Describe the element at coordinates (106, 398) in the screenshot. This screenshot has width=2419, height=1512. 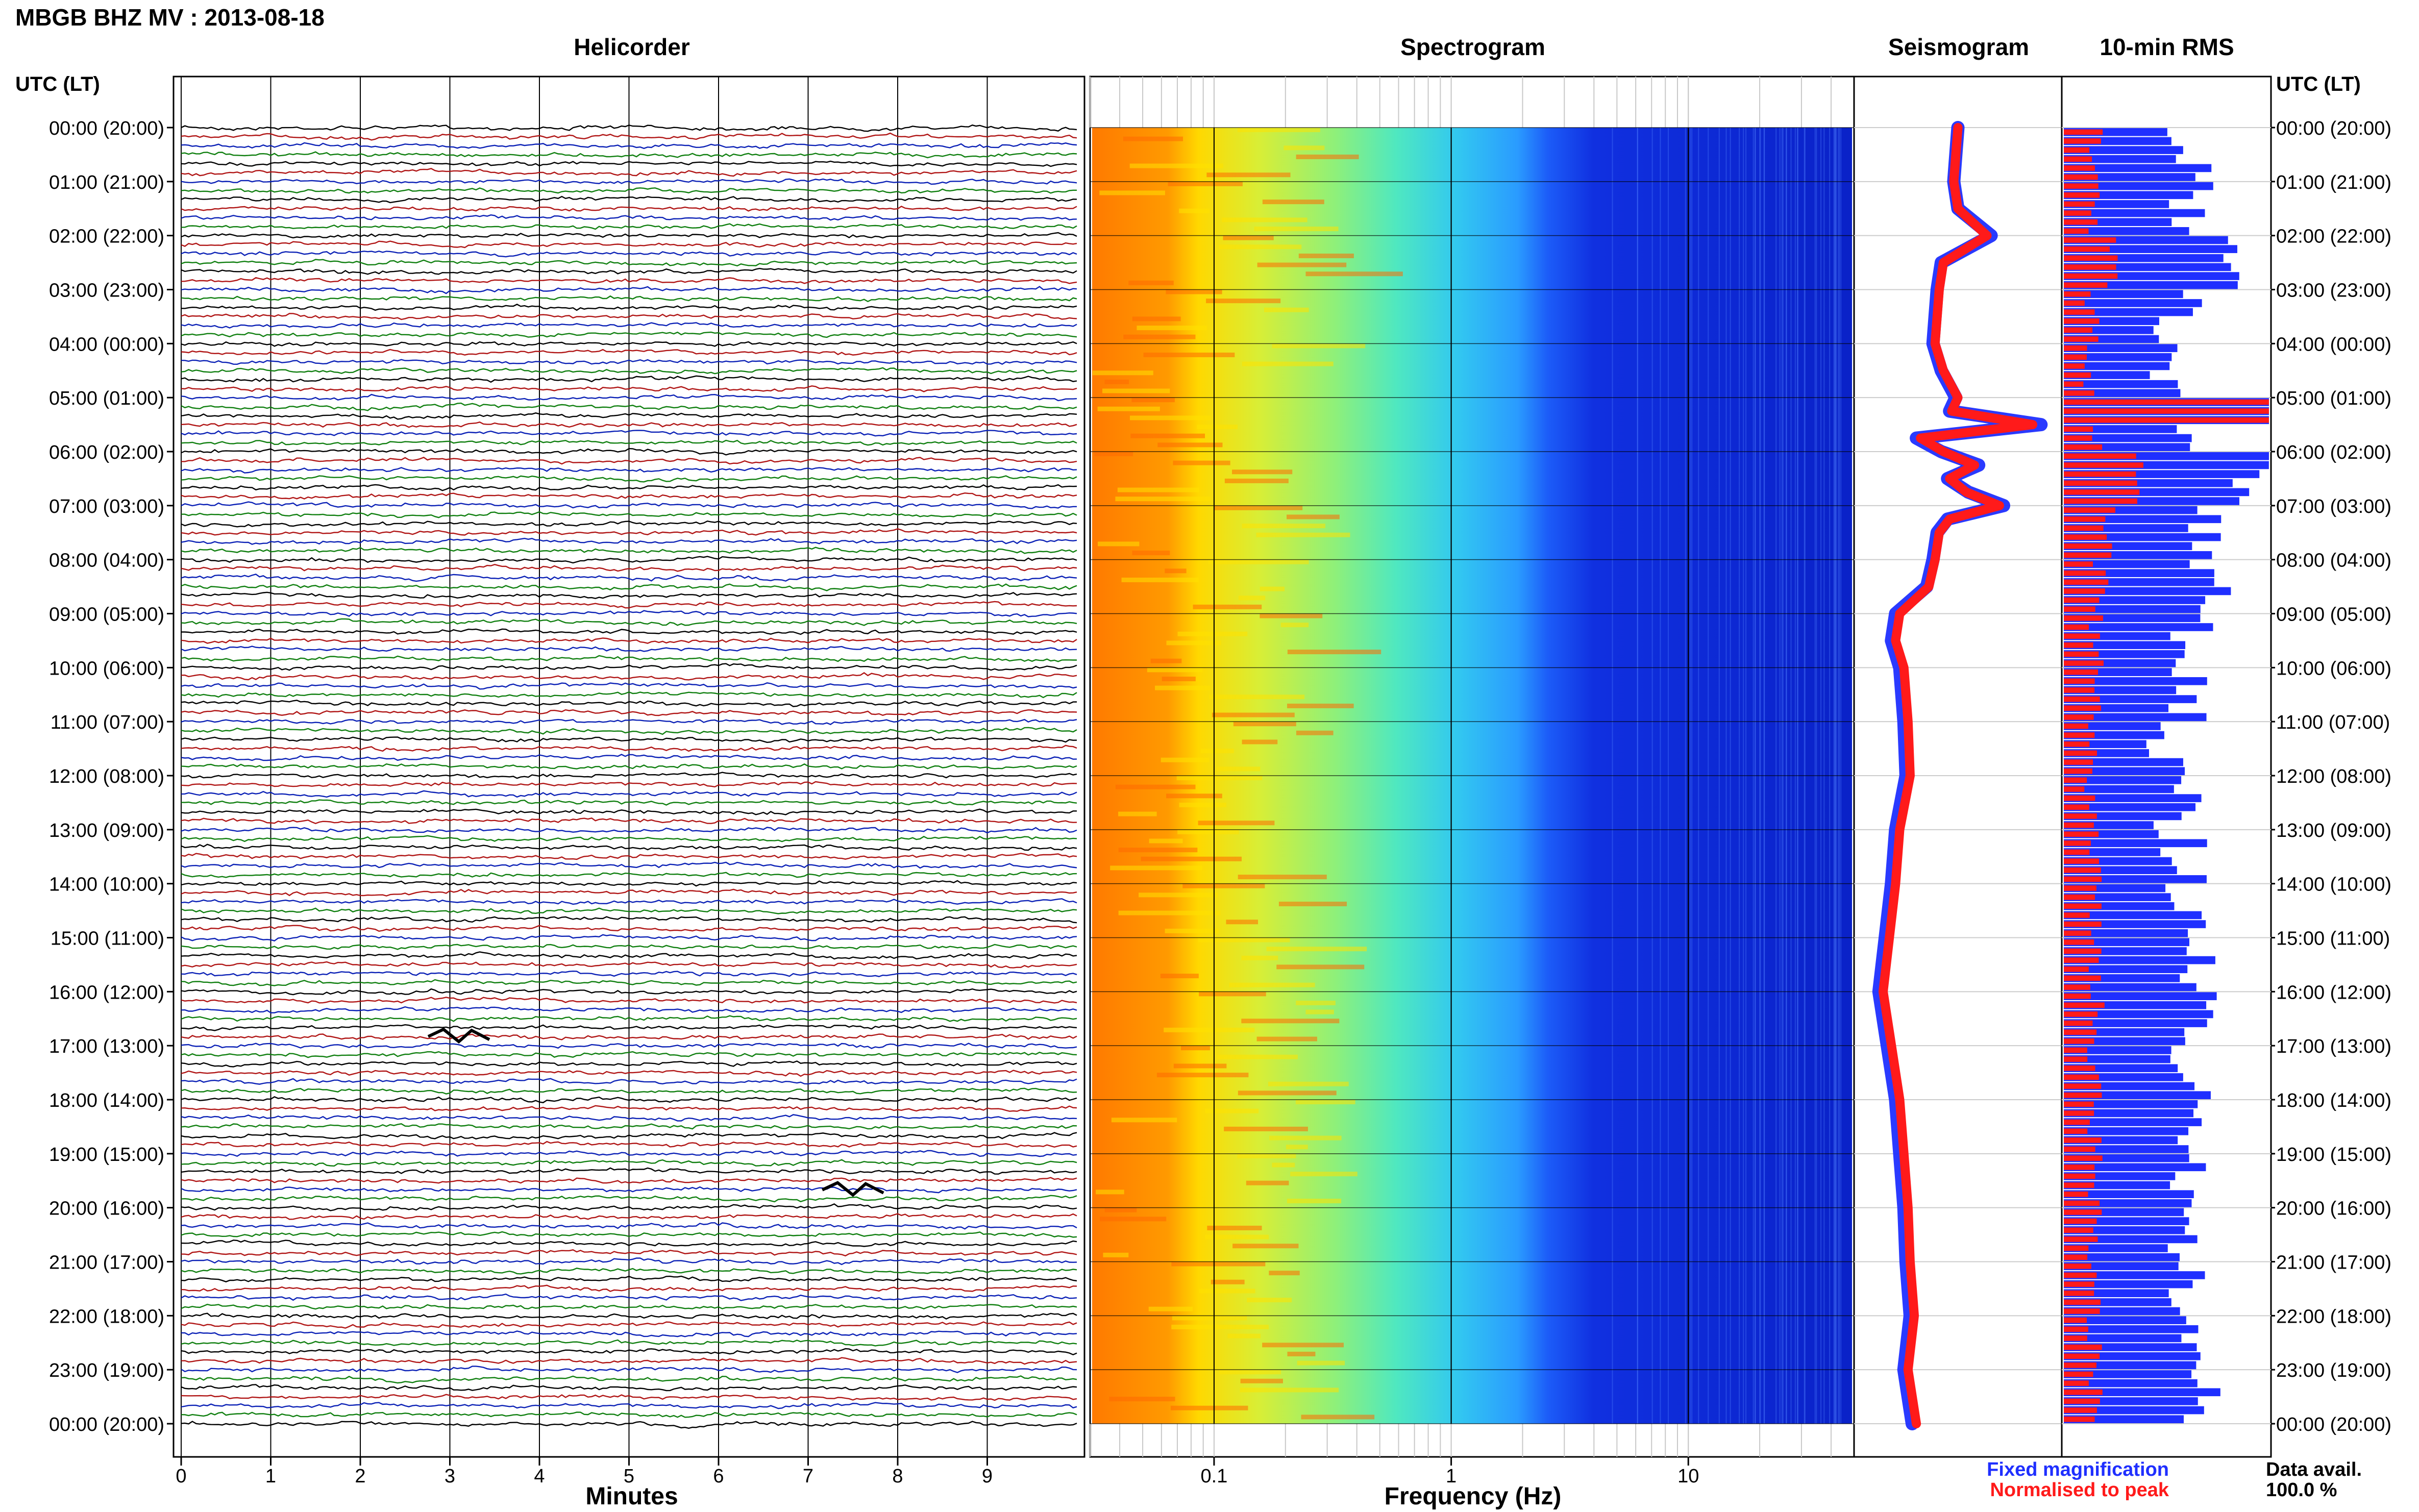
I see `time-tick-label-left: 05:00 (01:00)` at that location.